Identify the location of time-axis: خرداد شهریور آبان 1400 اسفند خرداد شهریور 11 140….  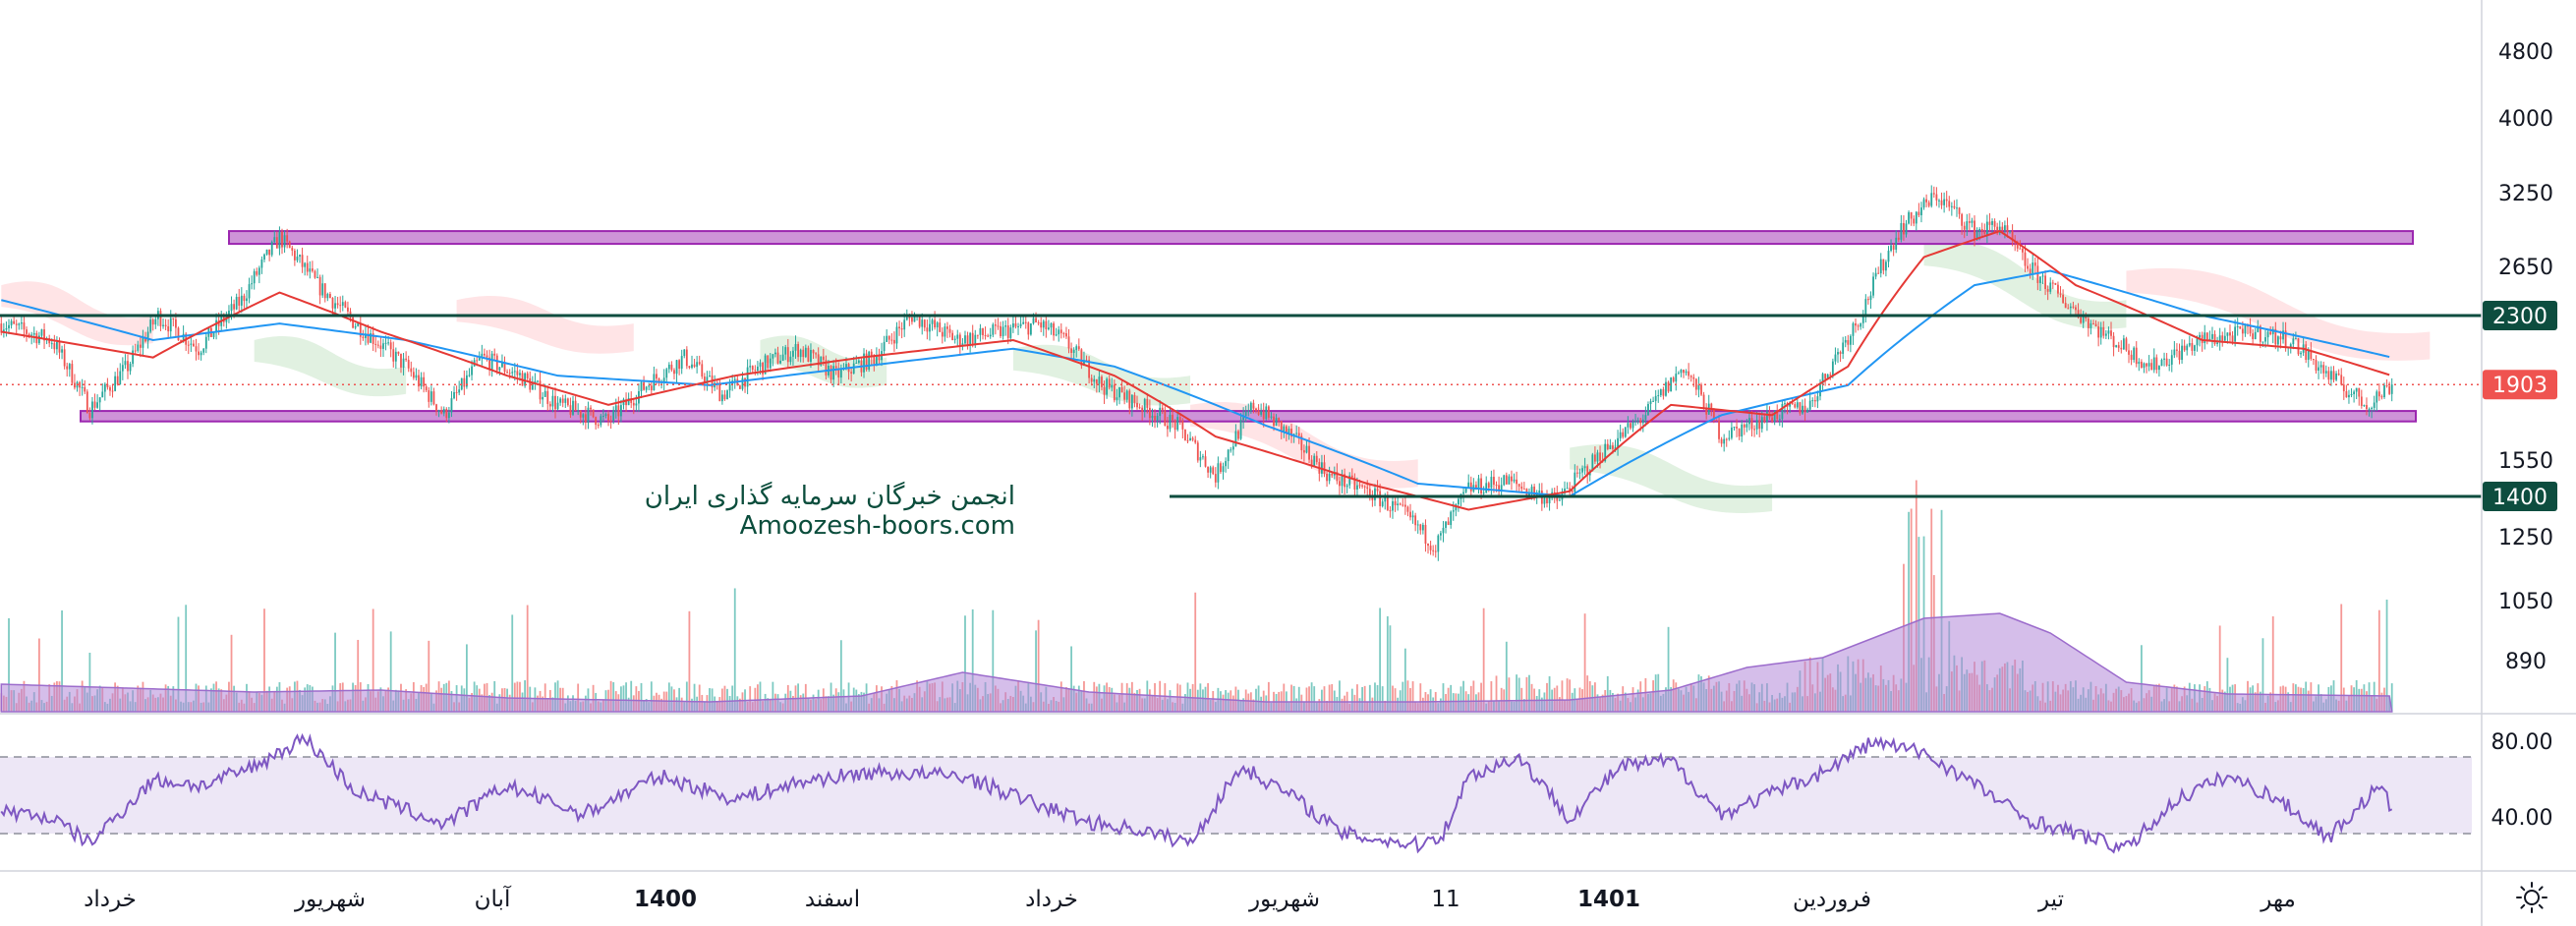
(1190, 899).